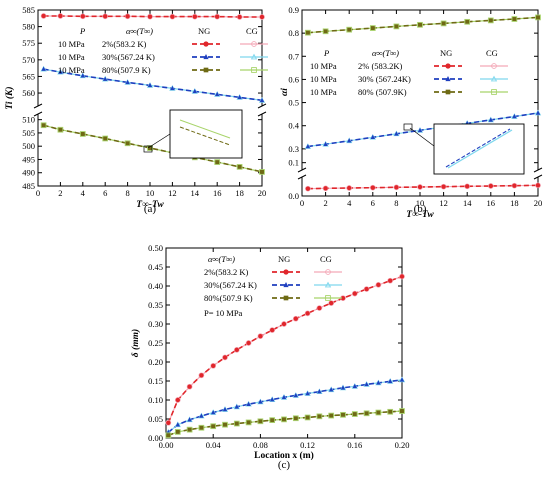 This screenshot has height=483, width=550. What do you see at coordinates (293, 126) in the screenshot?
I see `y-tick-label: 0.4` at bounding box center [293, 126].